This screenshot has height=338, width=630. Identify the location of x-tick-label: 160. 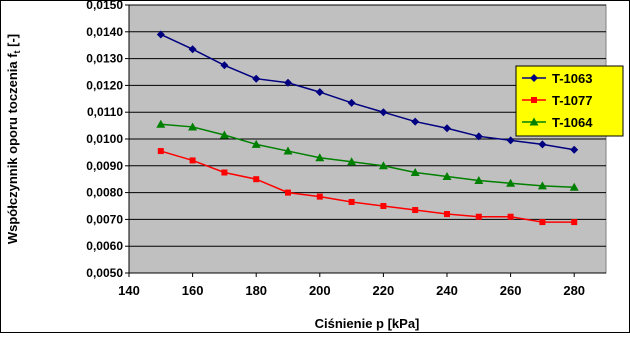
(193, 290).